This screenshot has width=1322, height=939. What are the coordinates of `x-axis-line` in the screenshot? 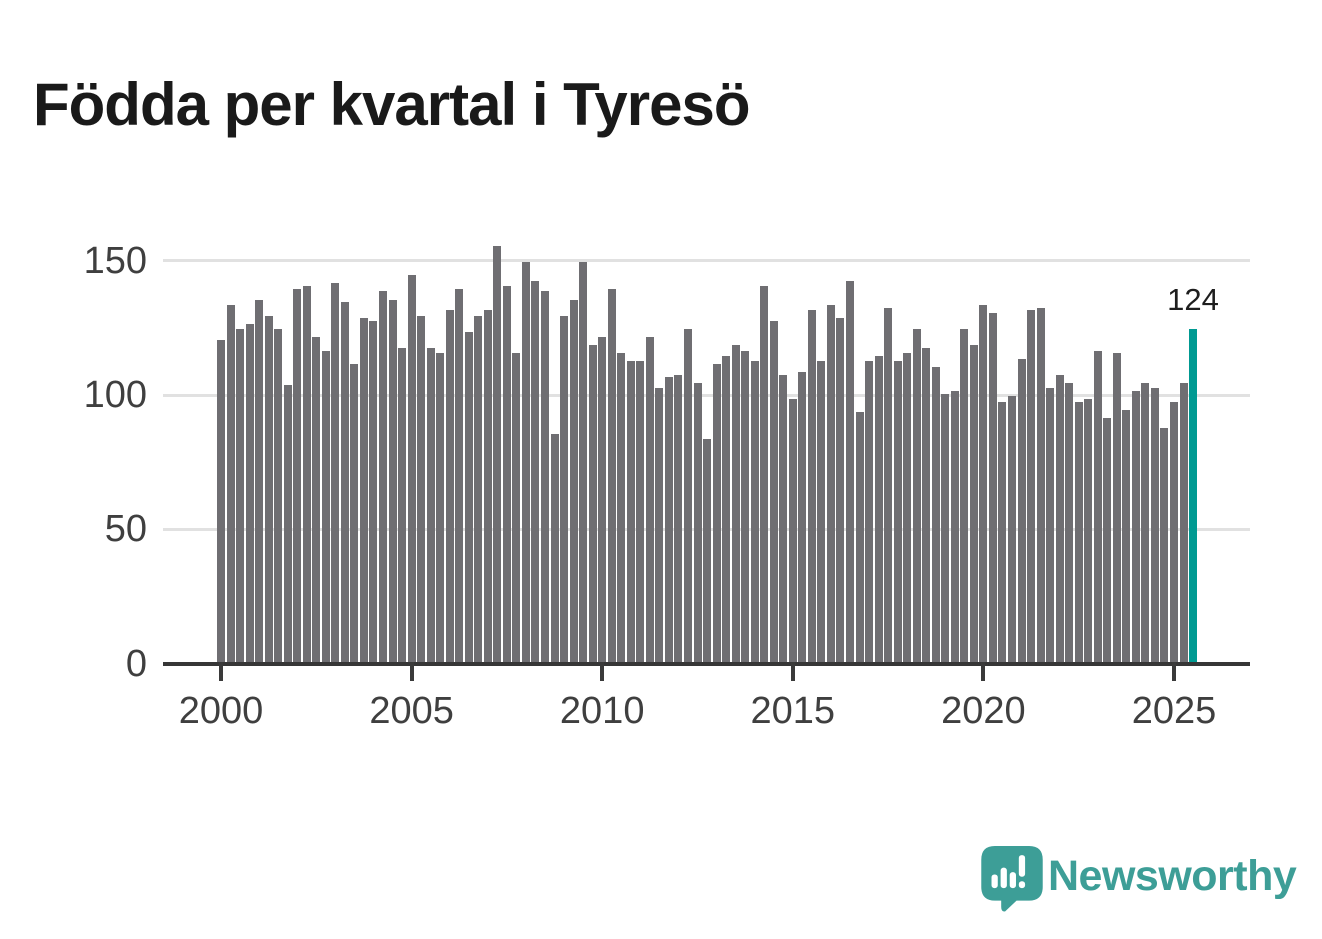 It's located at (706, 664).